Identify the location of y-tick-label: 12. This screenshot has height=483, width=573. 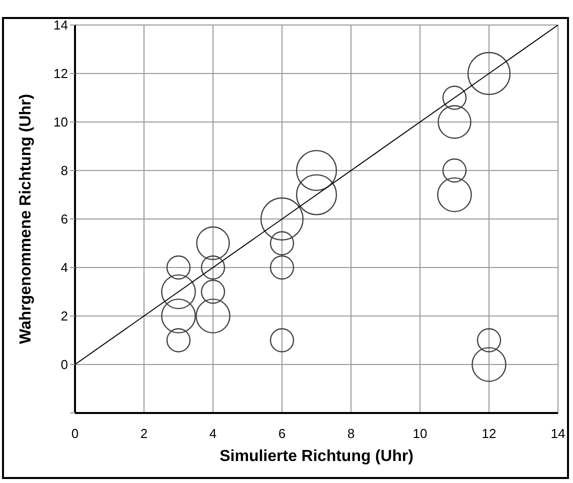
(61, 74).